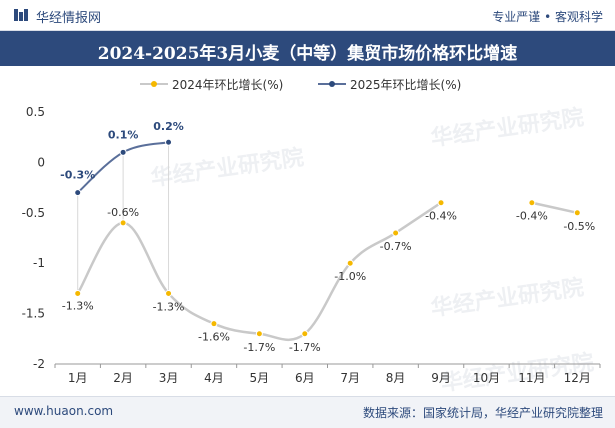 Image resolution: width=615 pixels, height=428 pixels. What do you see at coordinates (406, 85) in the screenshot?
I see `legend-label-2025: 2025年环比增长(%)` at bounding box center [406, 85].